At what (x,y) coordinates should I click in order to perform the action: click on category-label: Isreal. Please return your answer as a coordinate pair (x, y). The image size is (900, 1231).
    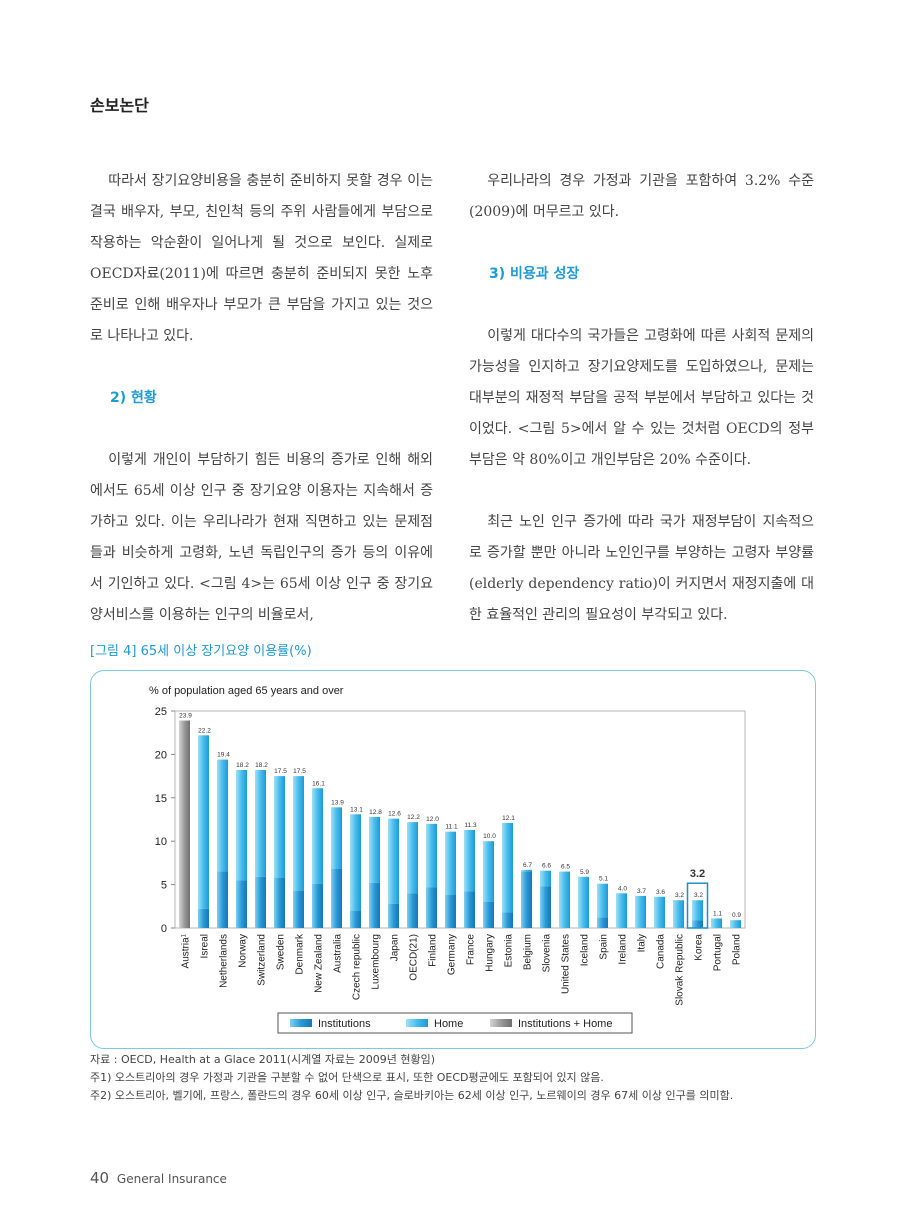
    Looking at the image, I should click on (205, 946).